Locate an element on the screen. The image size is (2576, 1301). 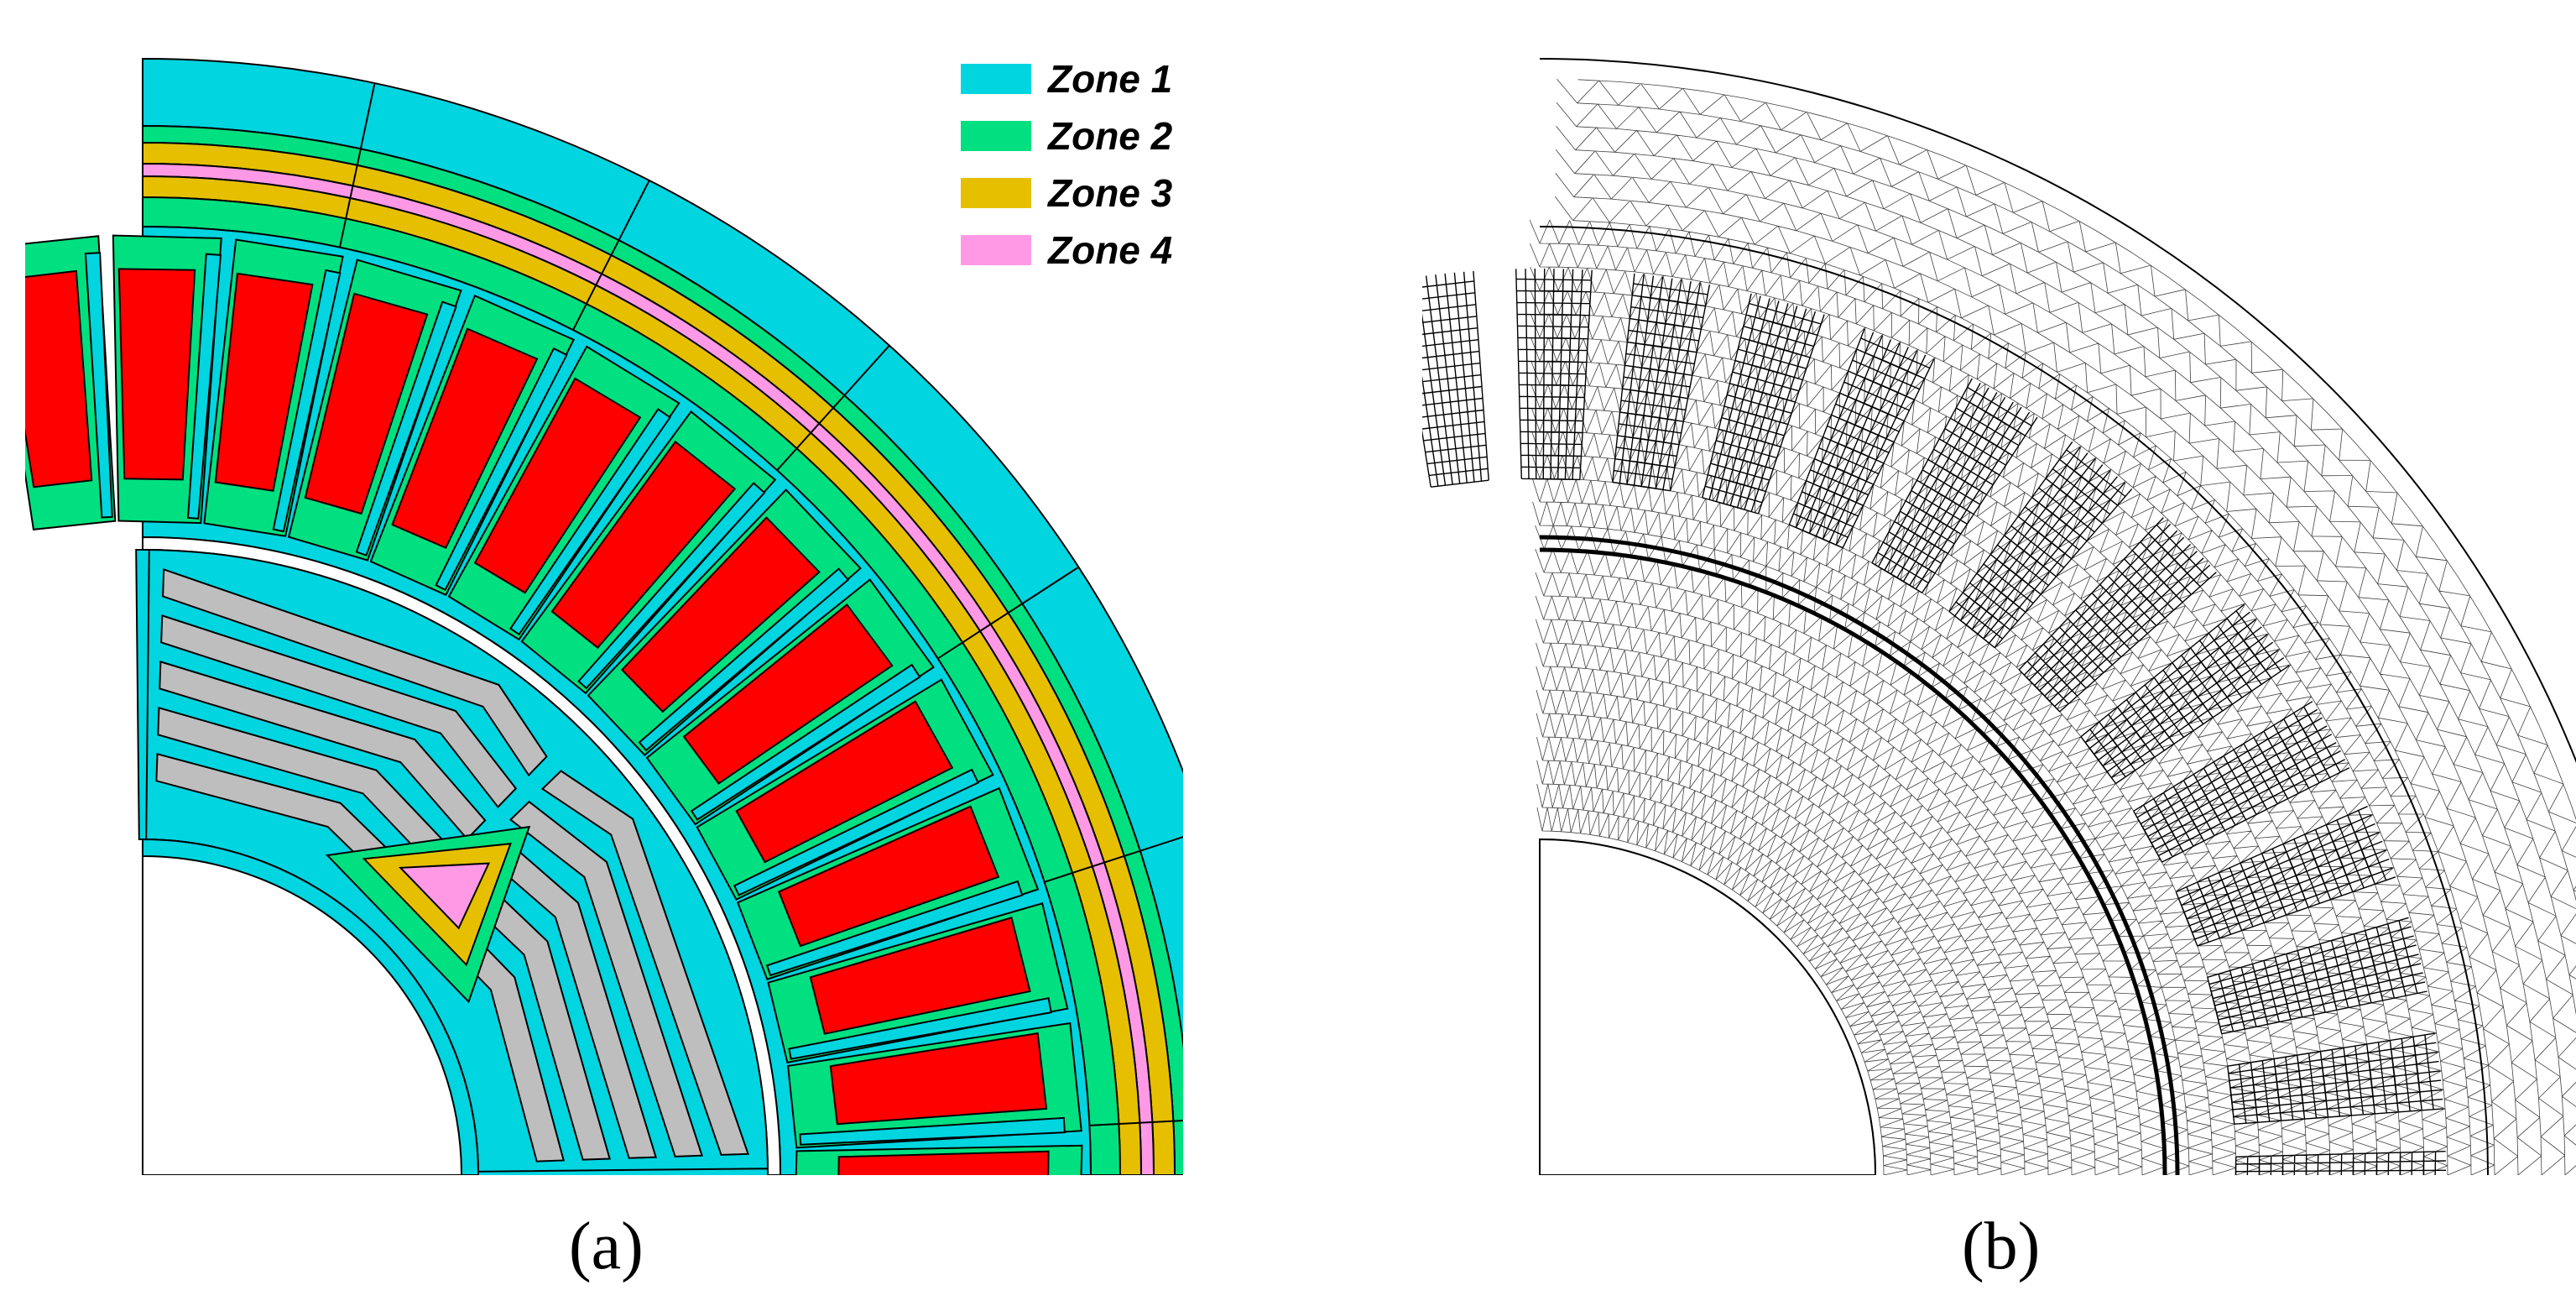
legend-item-zone-4: Zone 4 is located at coordinates (1066, 251).